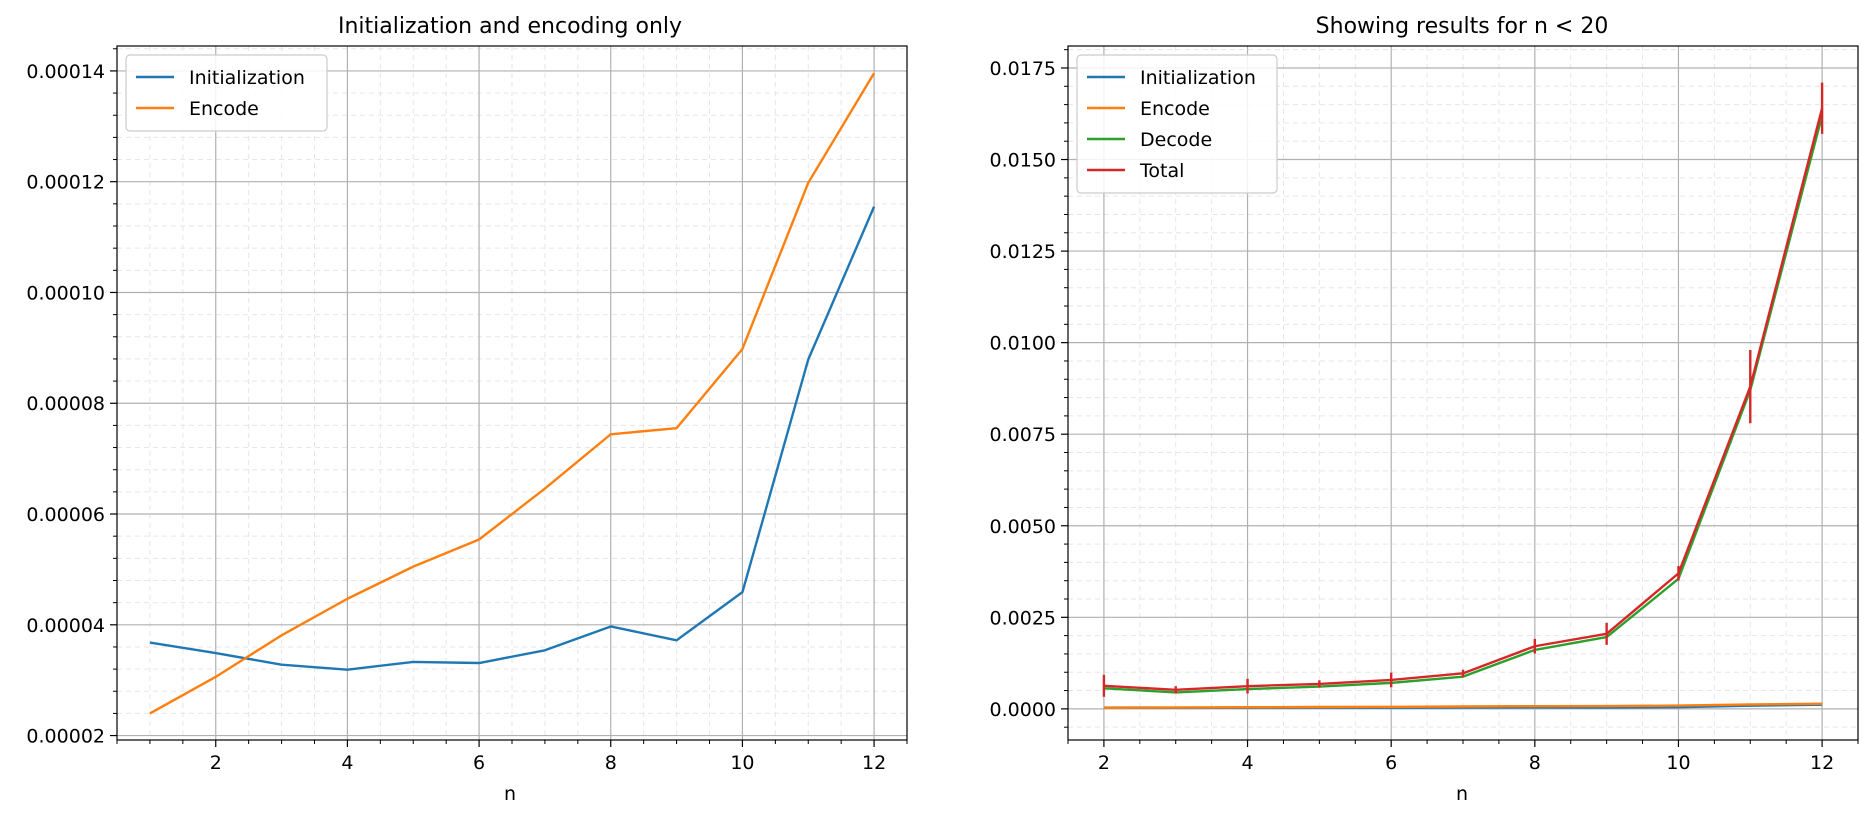 Image resolution: width=1873 pixels, height=819 pixels. I want to click on right-chart-x-tick-label: 8, so click(1535, 763).